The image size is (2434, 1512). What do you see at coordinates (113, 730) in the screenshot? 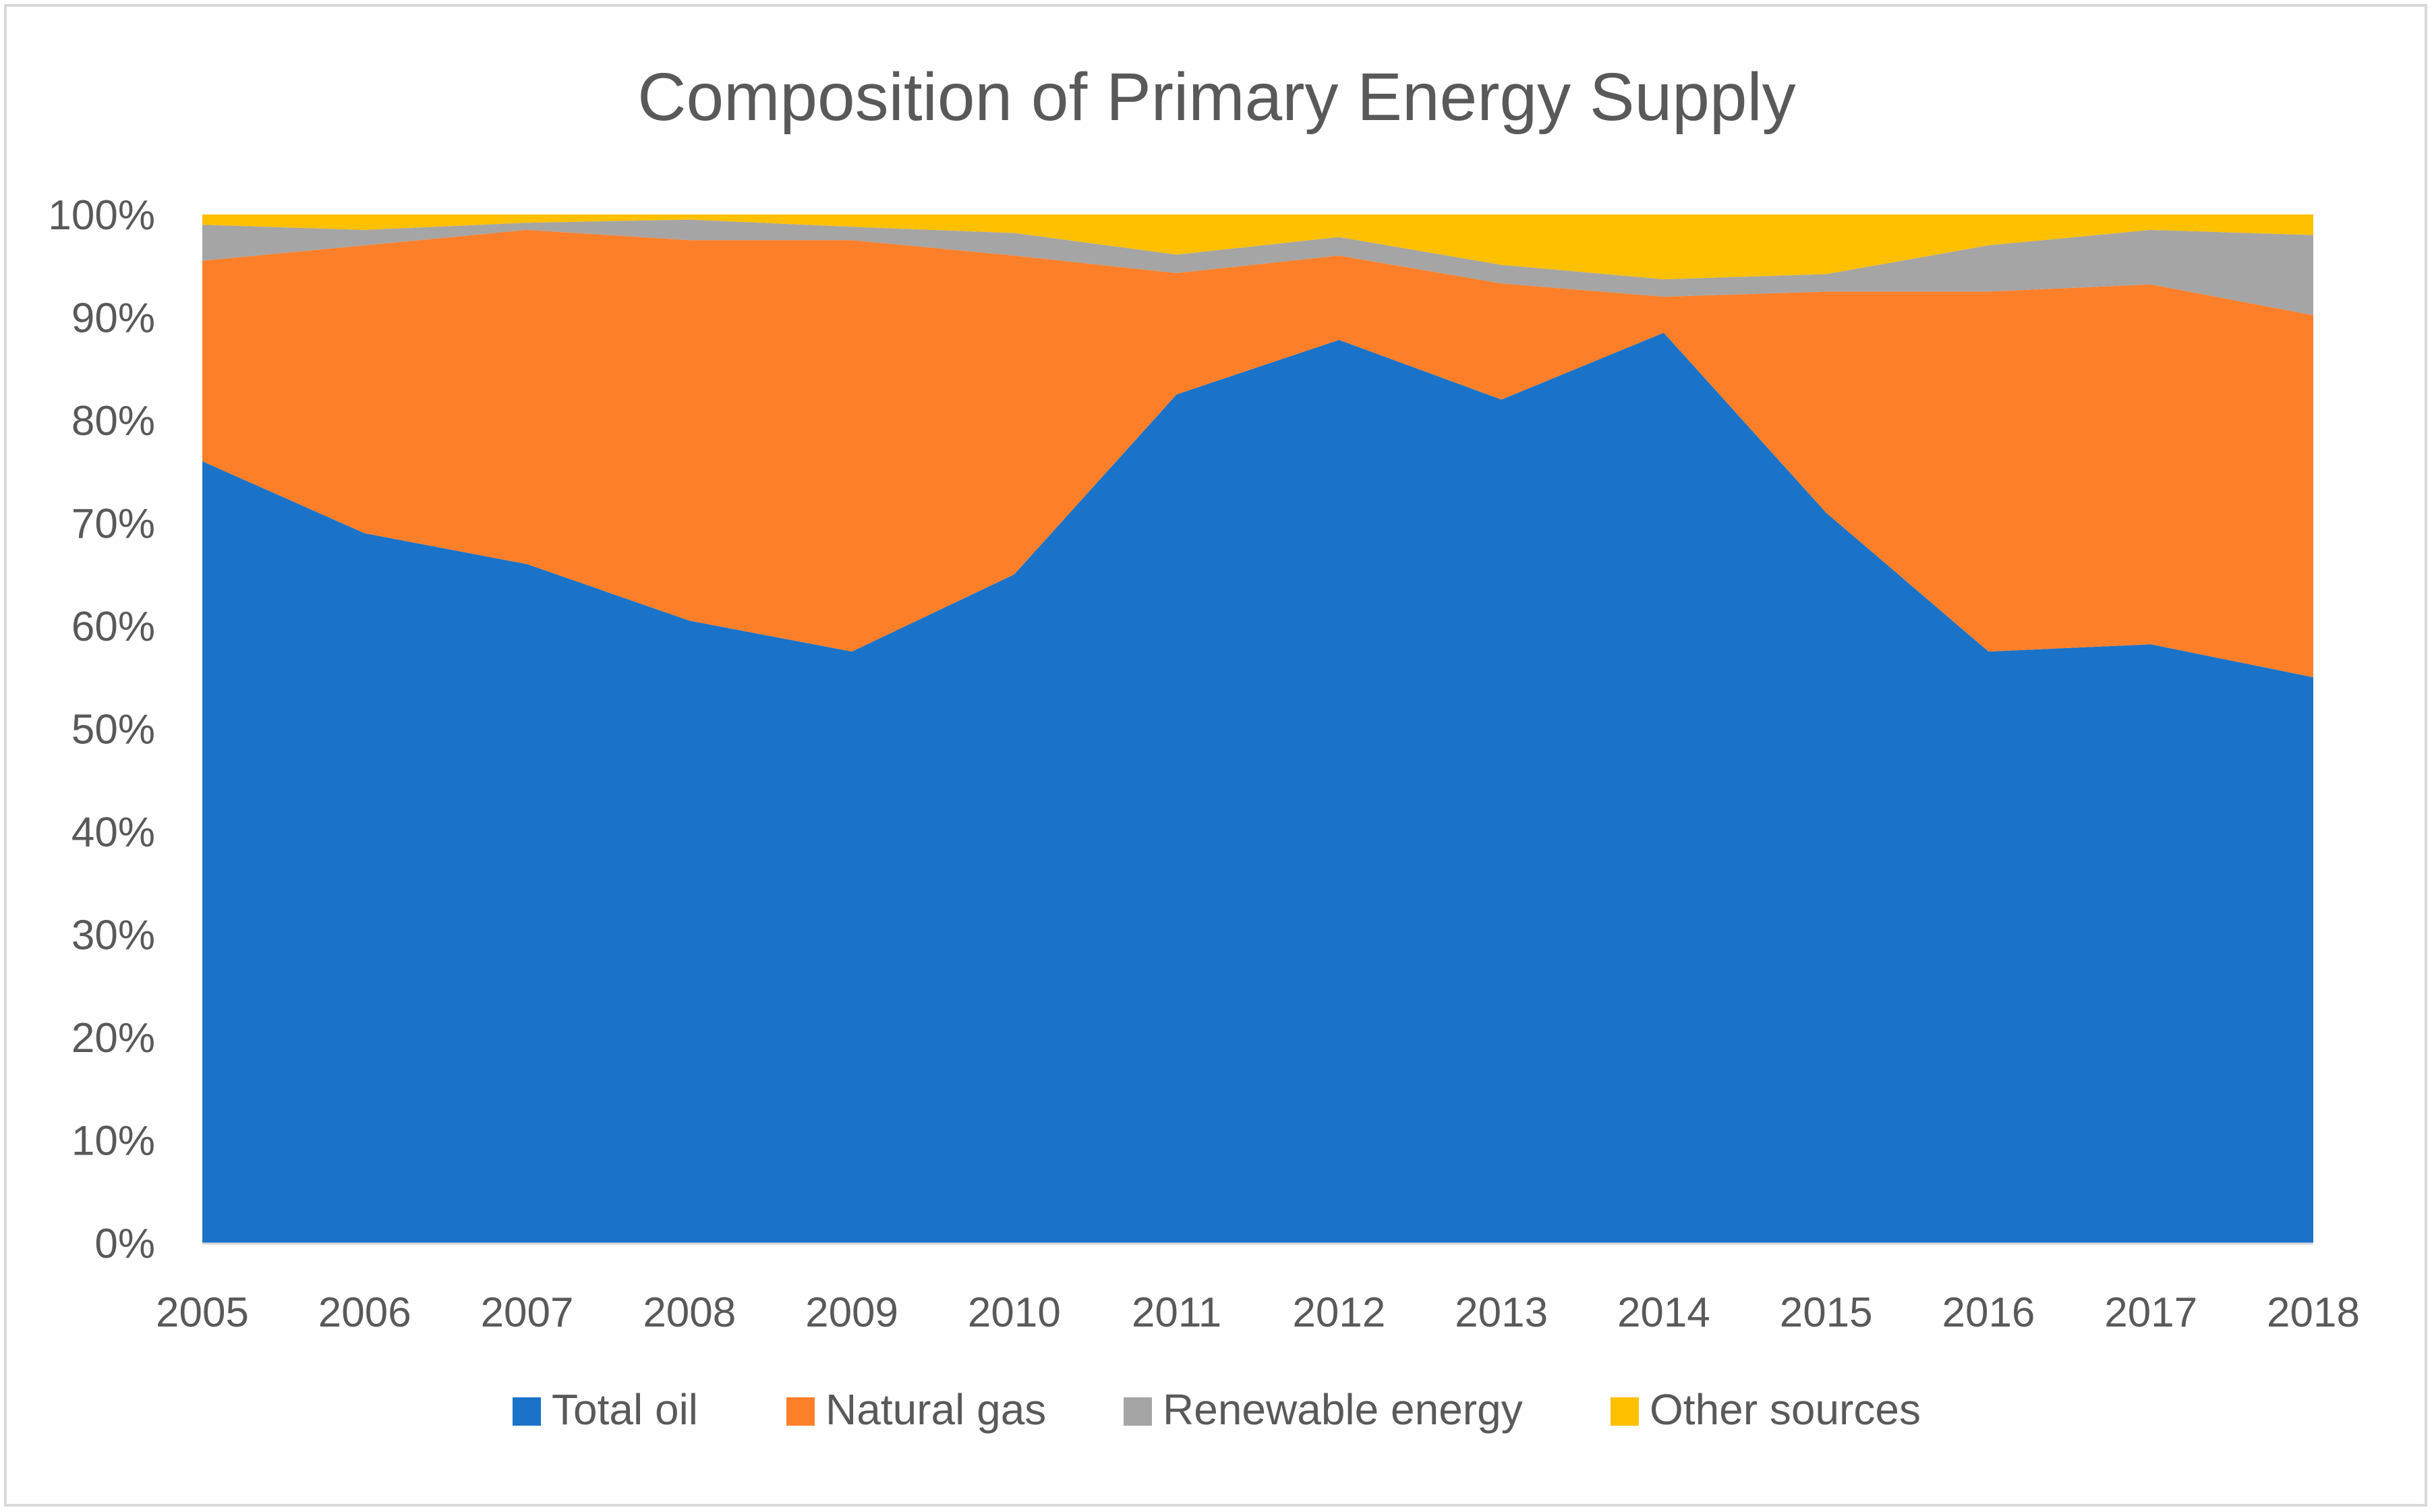
I see `y-tick-label: 50%` at bounding box center [113, 730].